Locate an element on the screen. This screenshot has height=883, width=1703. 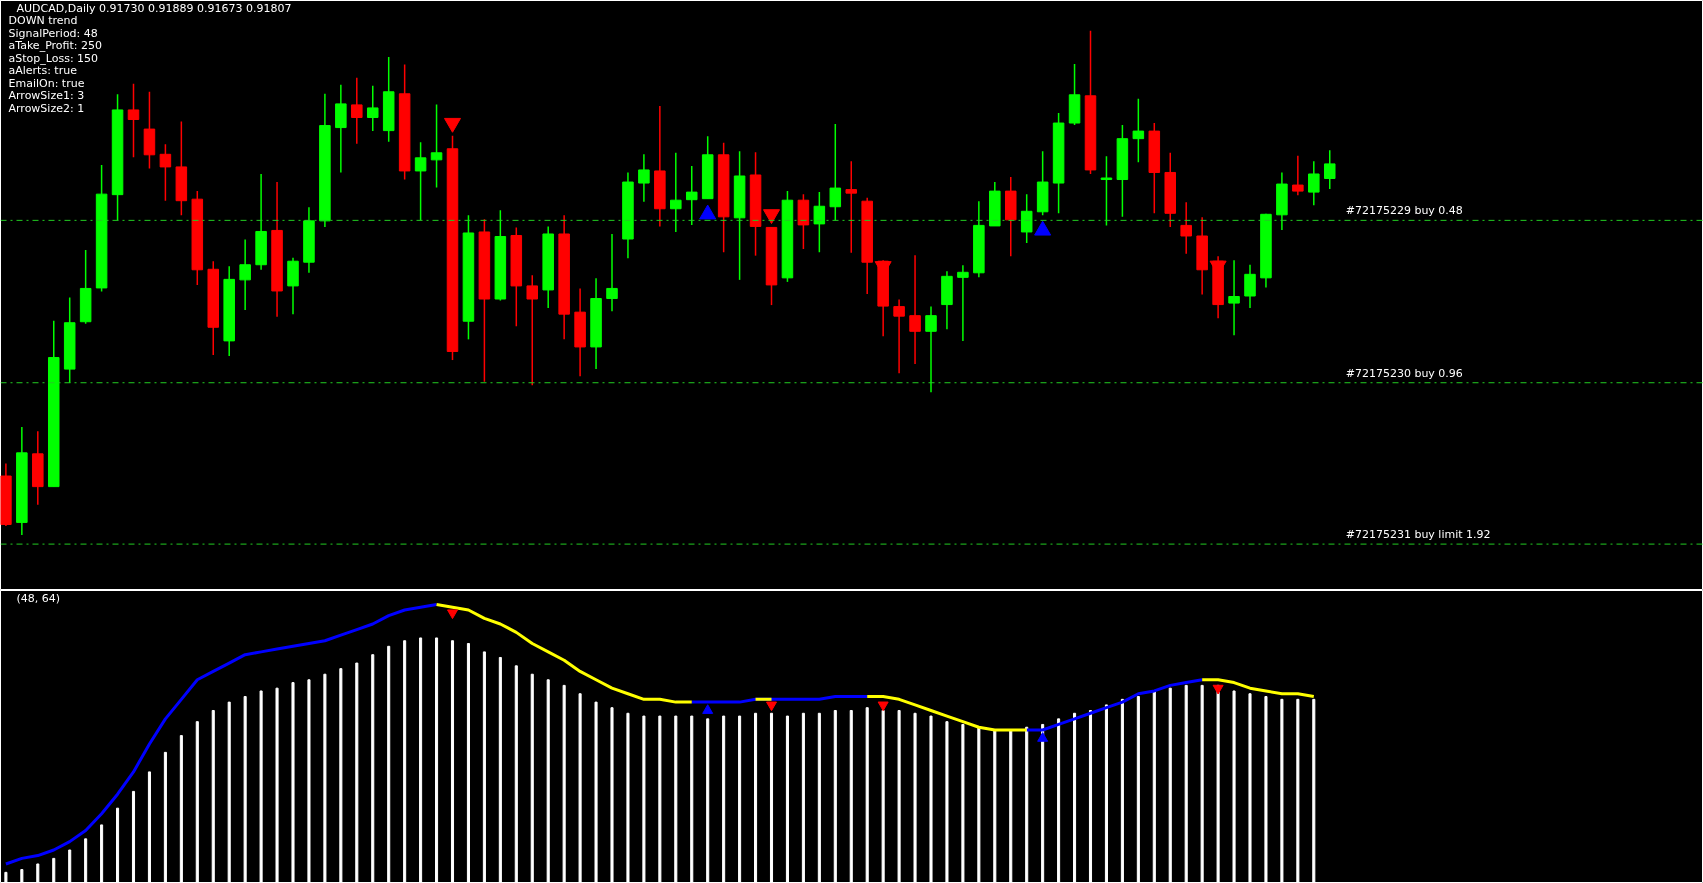
annotation: aAlerts: true is located at coordinates (43, 70).